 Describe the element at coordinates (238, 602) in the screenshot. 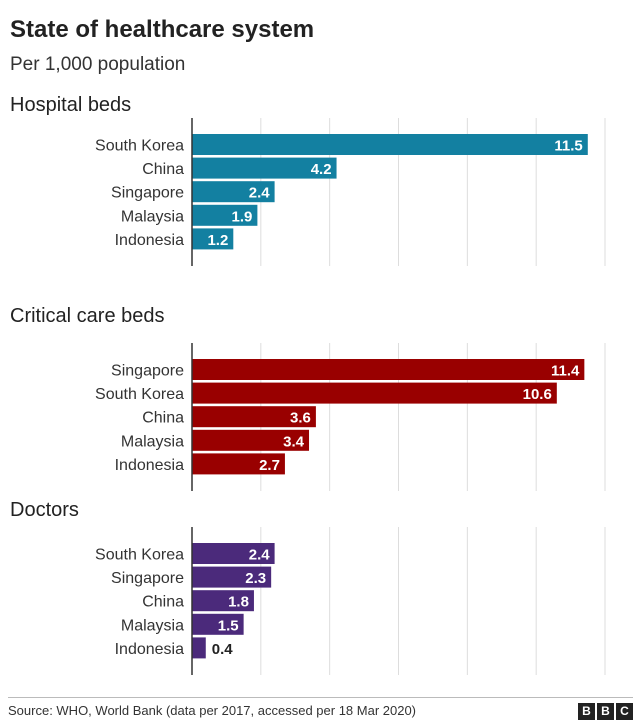

I see `data-label: 1.8` at that location.